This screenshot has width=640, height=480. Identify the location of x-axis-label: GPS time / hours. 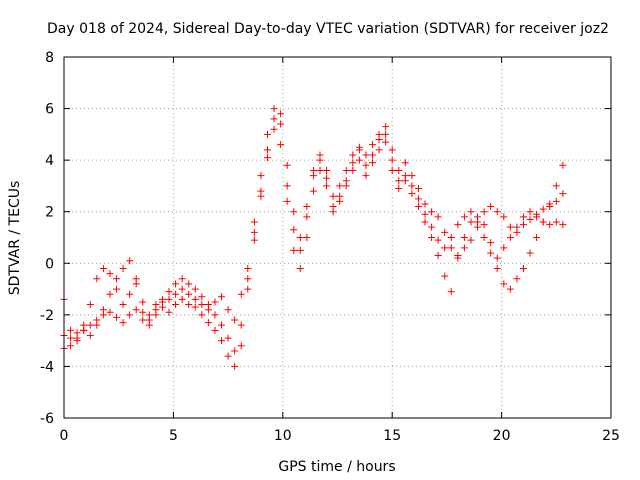
(336, 467).